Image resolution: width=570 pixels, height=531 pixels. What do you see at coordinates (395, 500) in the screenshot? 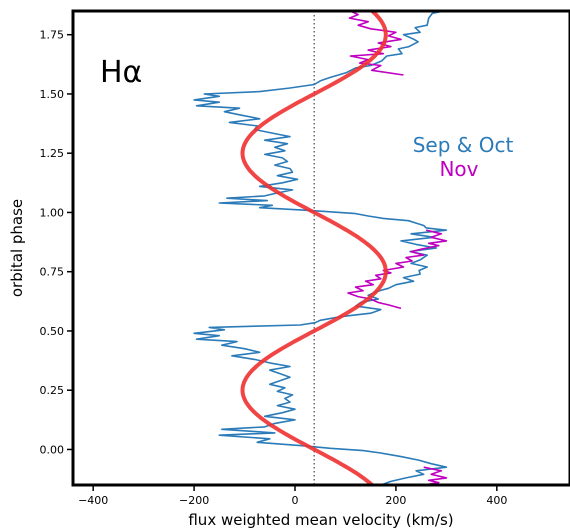
I see `x-tick-label: 200` at bounding box center [395, 500].